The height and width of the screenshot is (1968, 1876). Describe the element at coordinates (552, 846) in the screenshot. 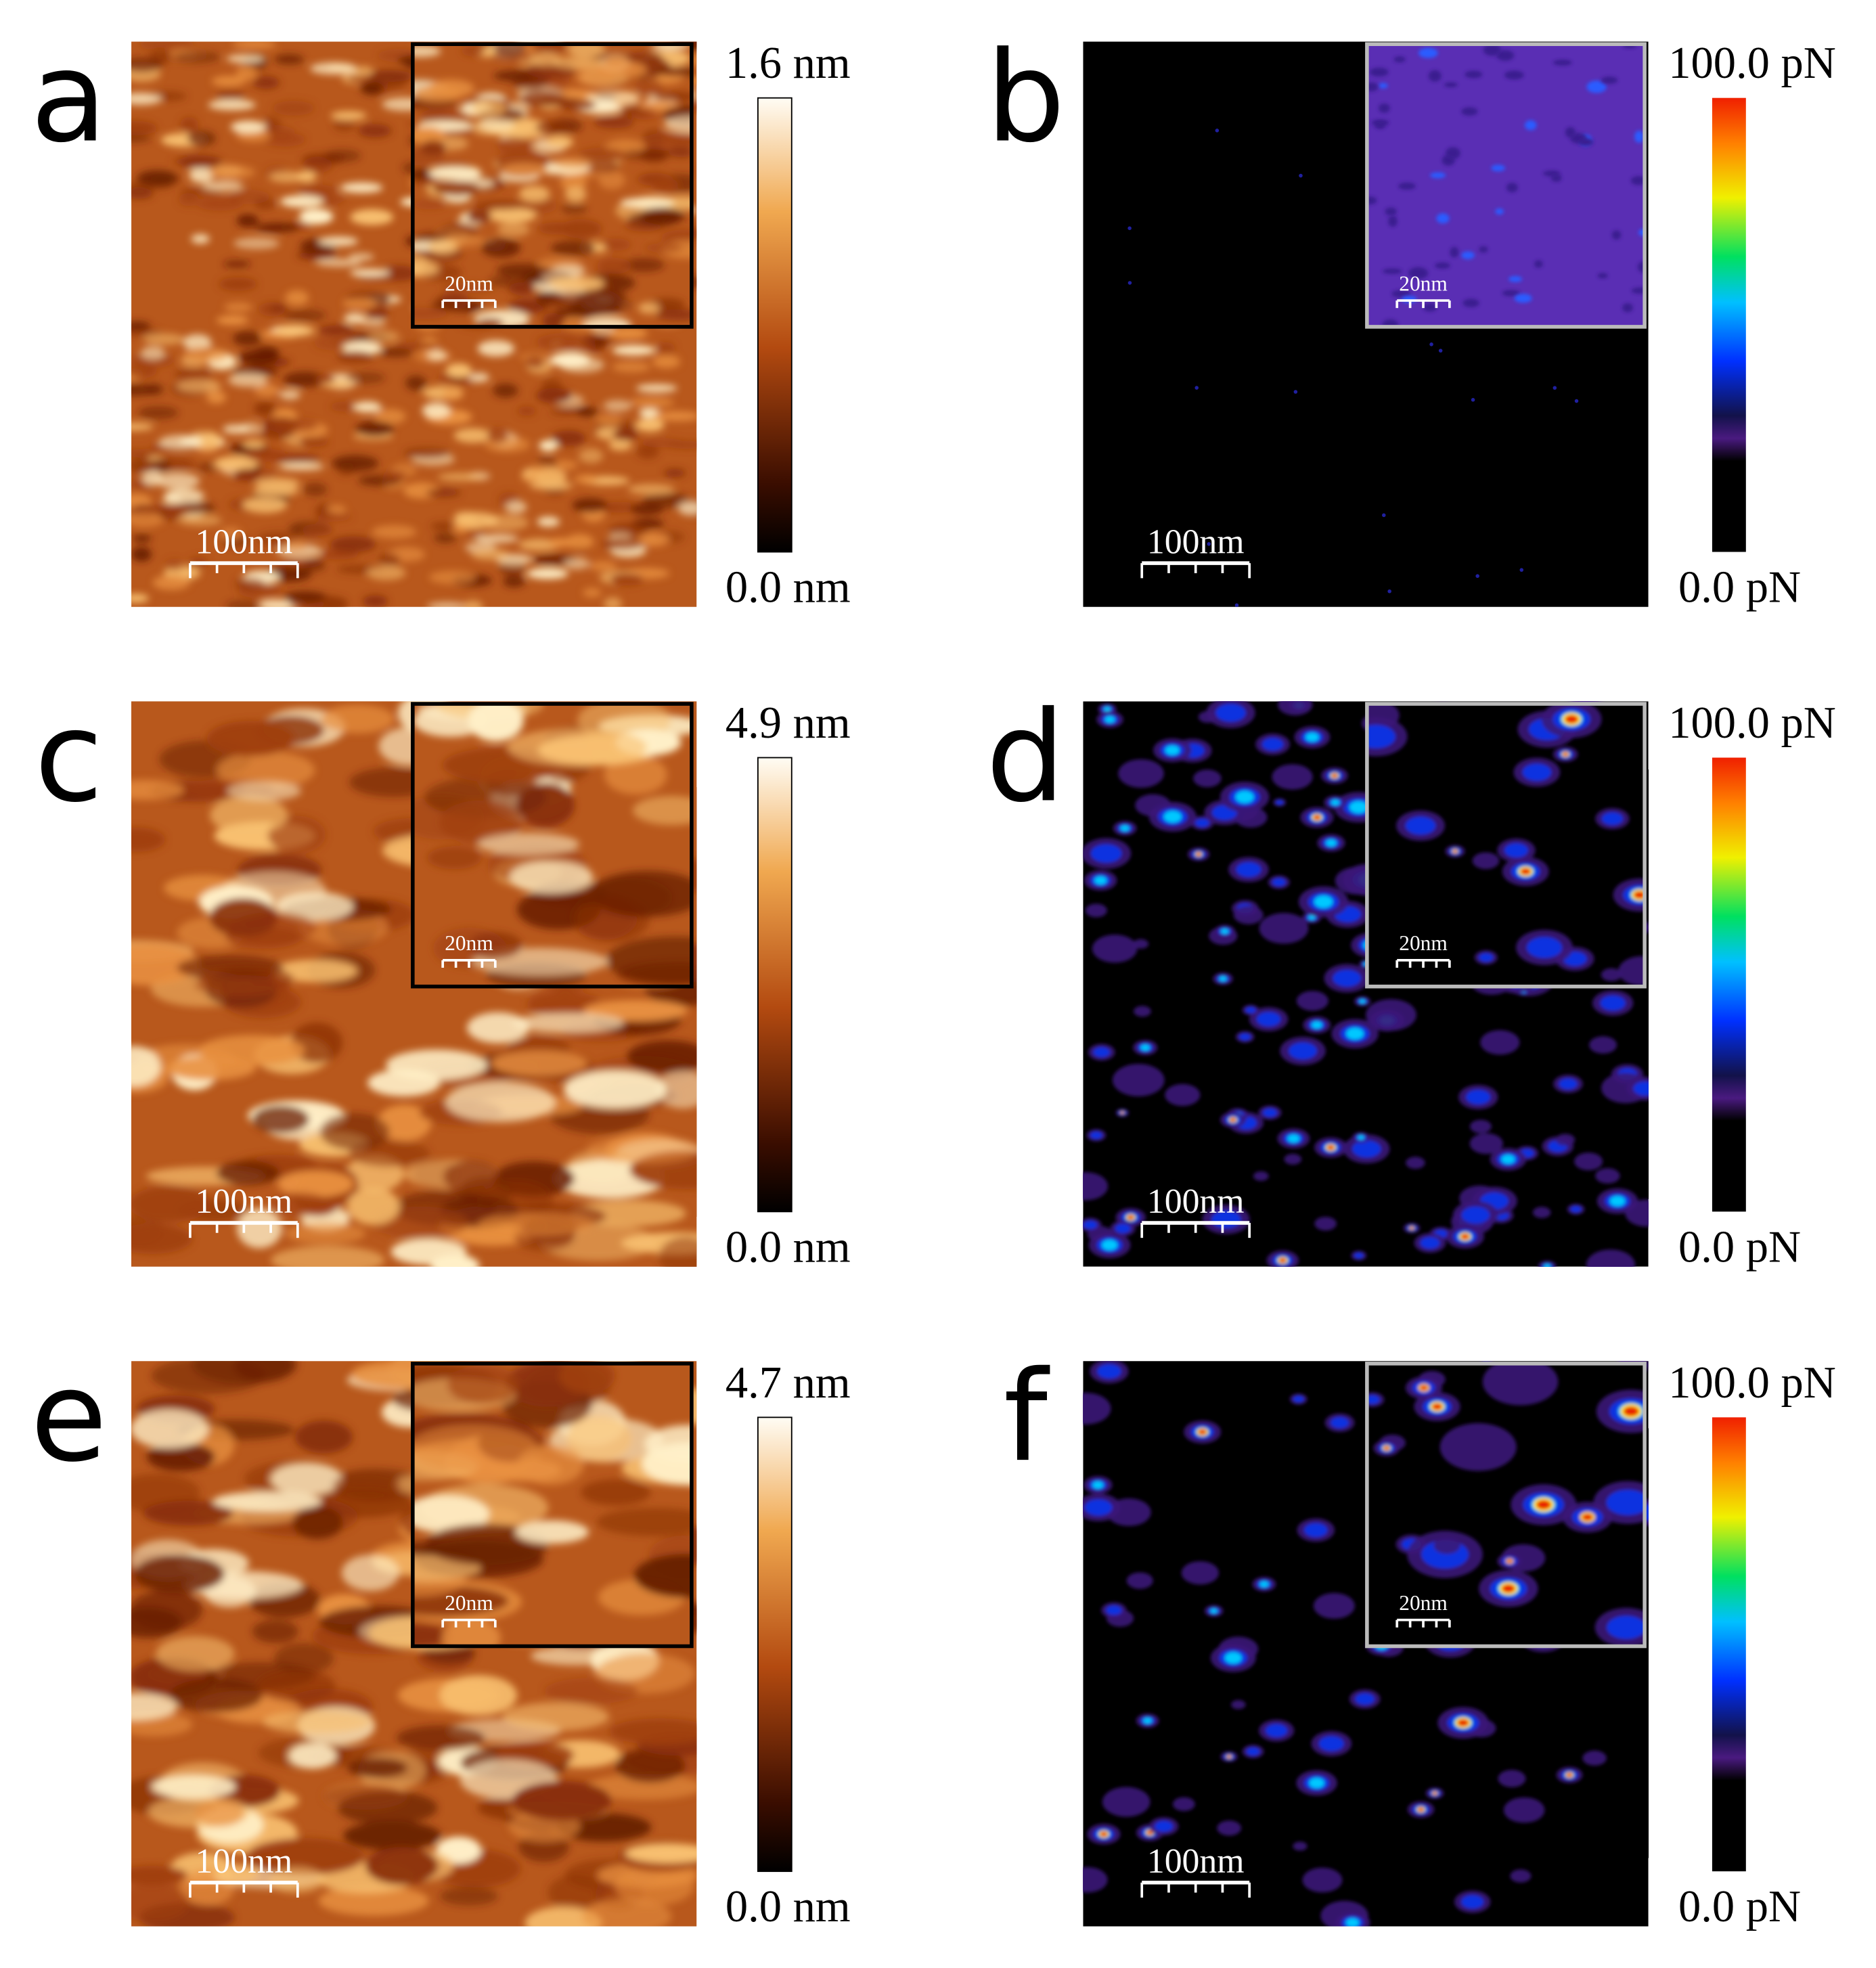

I see `inset-border` at that location.